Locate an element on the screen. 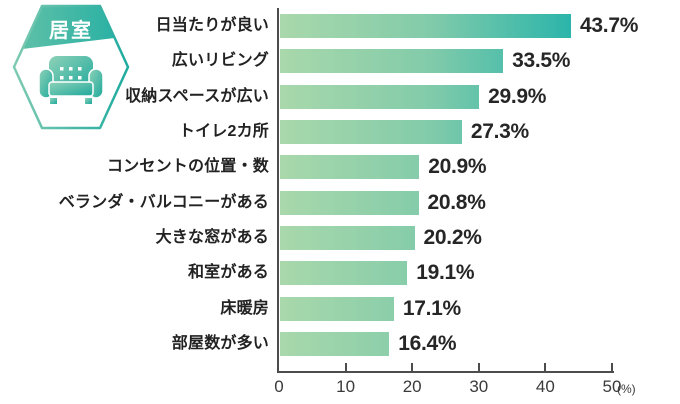 Image resolution: width=680 pixels, height=404 pixels. y-axis-line is located at coordinates (278, 190).